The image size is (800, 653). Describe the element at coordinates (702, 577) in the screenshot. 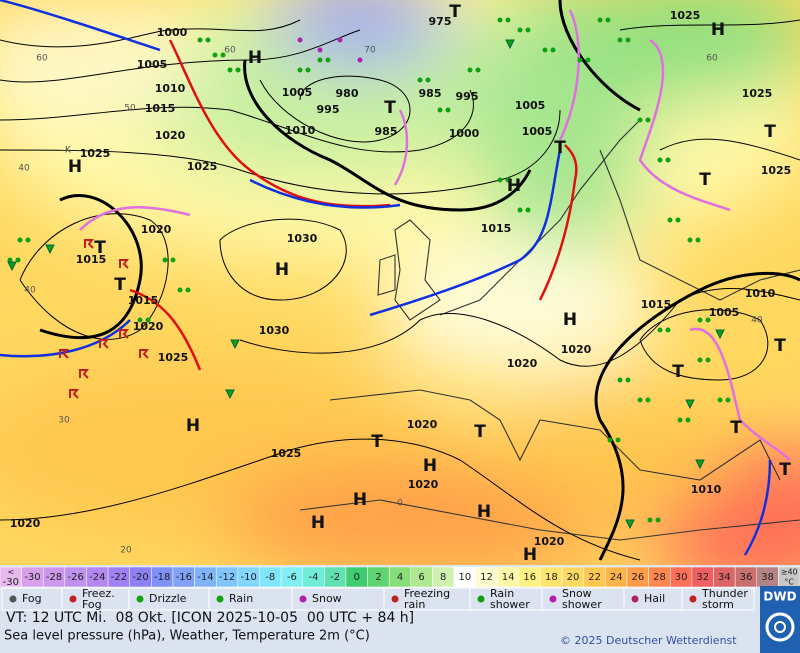

I see `scale-label: 32` at that location.